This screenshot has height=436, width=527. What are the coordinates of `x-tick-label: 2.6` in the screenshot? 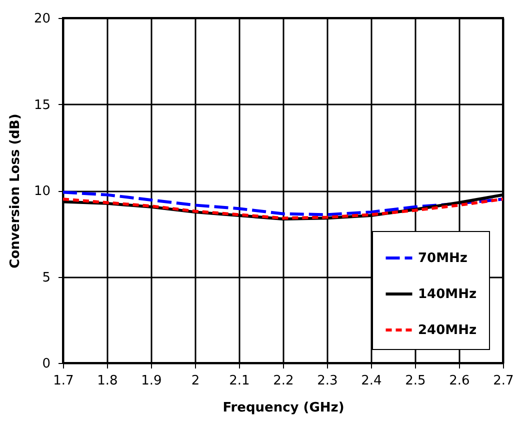 It's located at (459, 381).